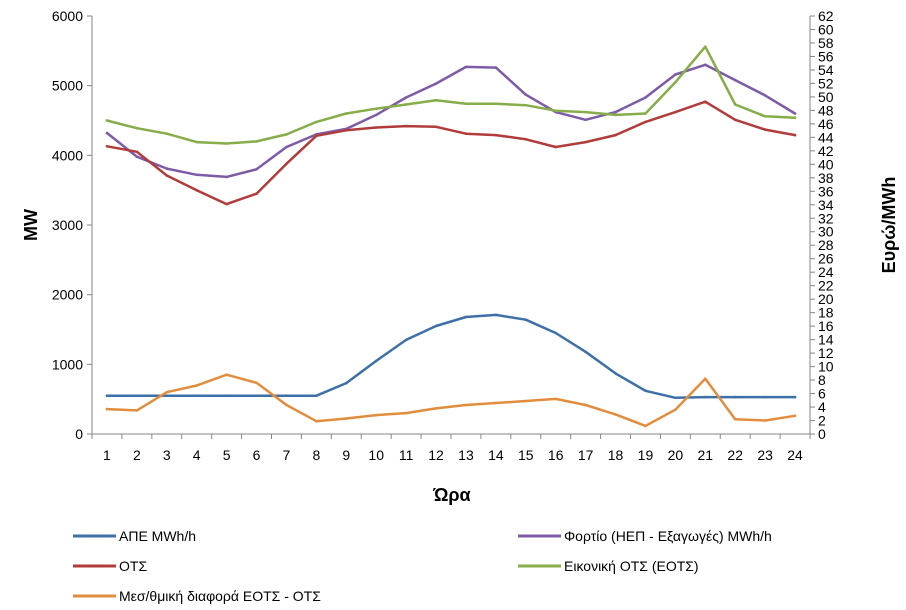 This screenshot has width=906, height=610. I want to click on x-tick-label: 7, so click(287, 455).